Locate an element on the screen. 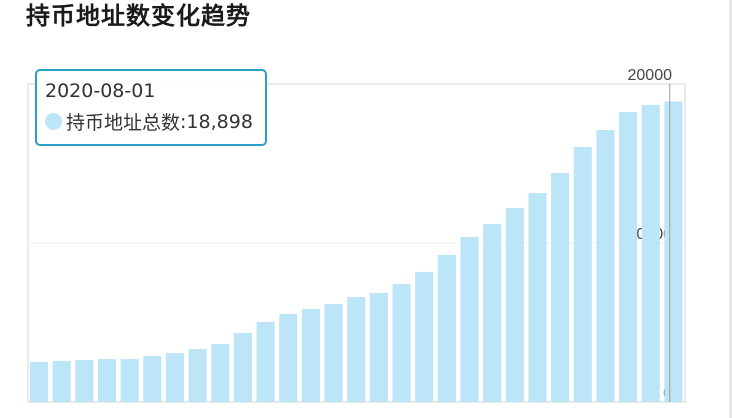 The image size is (732, 418). chart-title: 持币地址数变化趋势 is located at coordinates (138, 16).